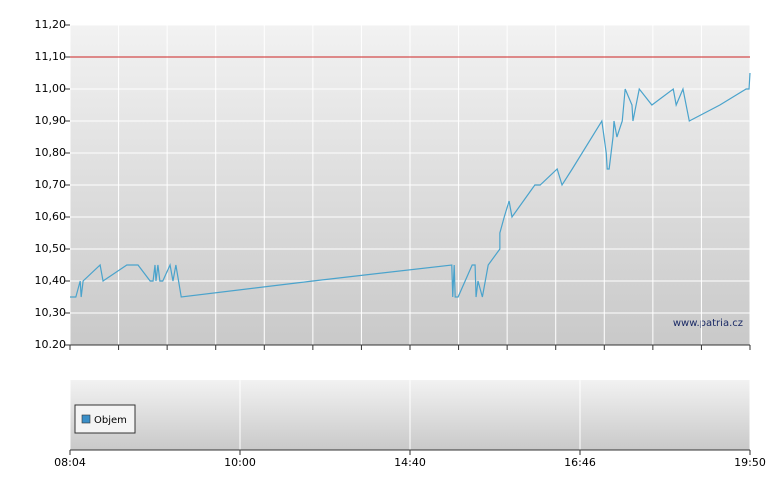 This screenshot has width=780, height=490. Describe the element at coordinates (51, 184) in the screenshot. I see `y-tick-label: 10,70` at that location.